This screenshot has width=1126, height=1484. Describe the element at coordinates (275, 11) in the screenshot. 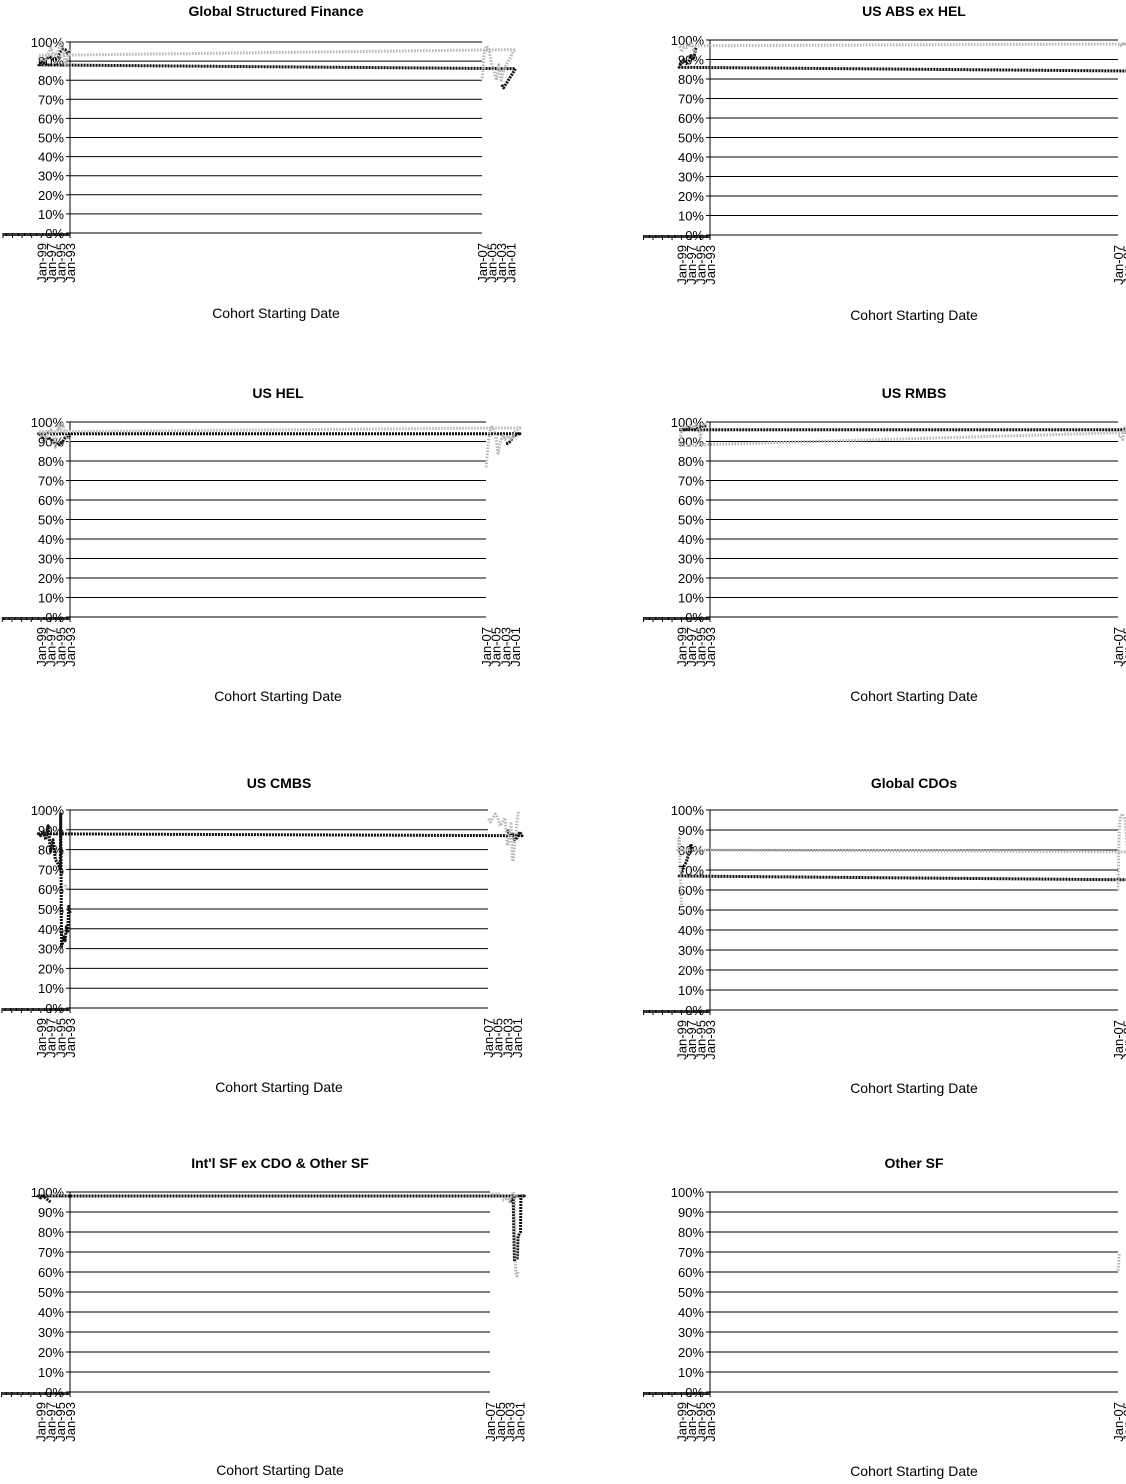

I see `chart-title: Global Structured Finance` at that location.